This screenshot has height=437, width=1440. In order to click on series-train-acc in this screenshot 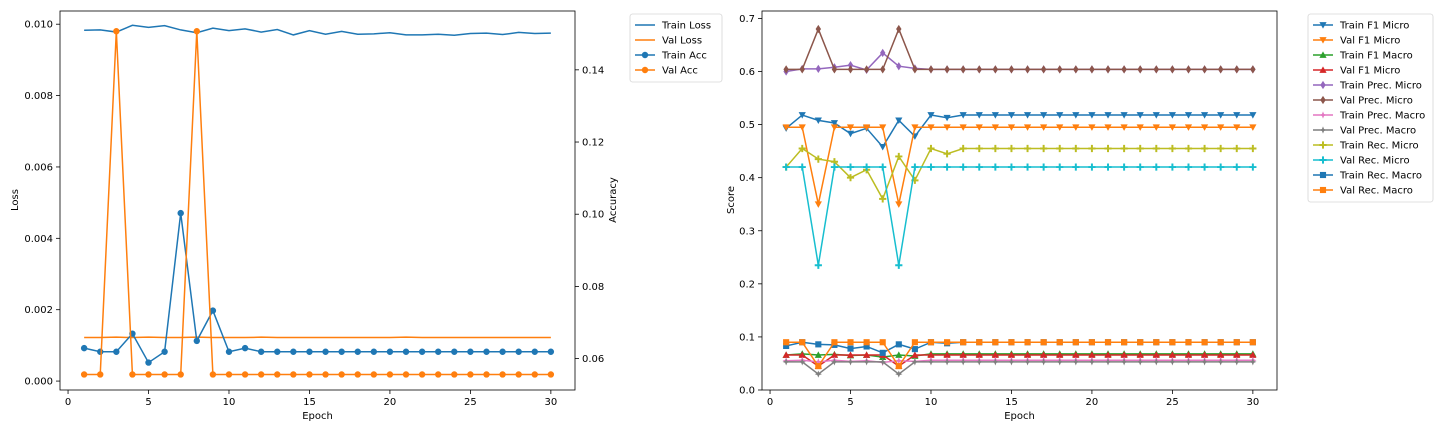, I will do `click(317, 288)`.